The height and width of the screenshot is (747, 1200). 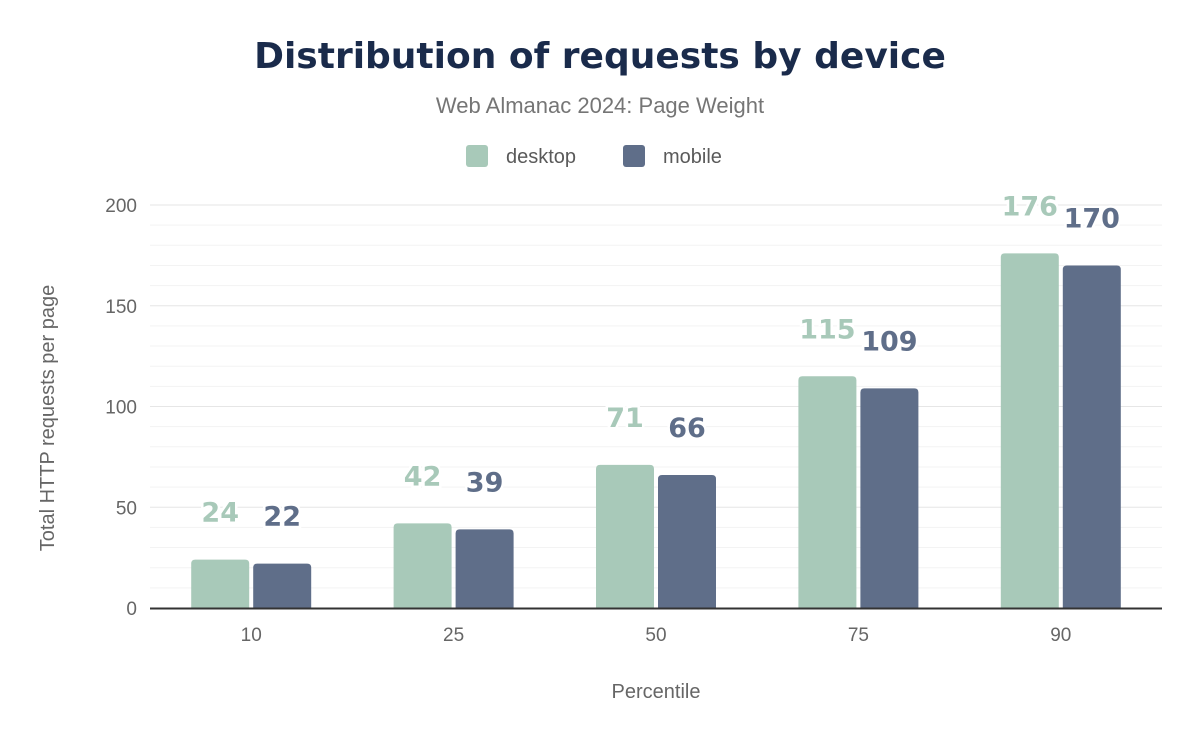 What do you see at coordinates (282, 517) in the screenshot?
I see `data-label-mobile-10: 22` at bounding box center [282, 517].